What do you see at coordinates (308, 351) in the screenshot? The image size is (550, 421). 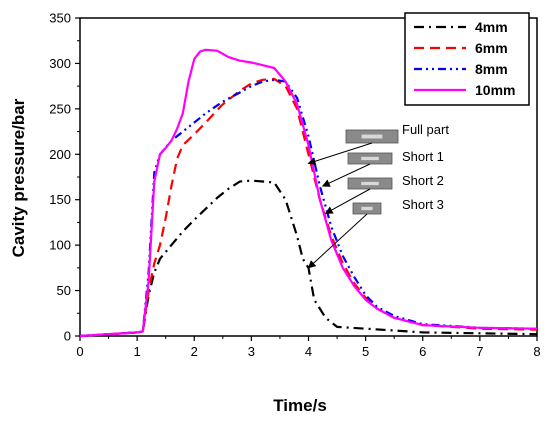 I see `x-tick-label: 4` at bounding box center [308, 351].